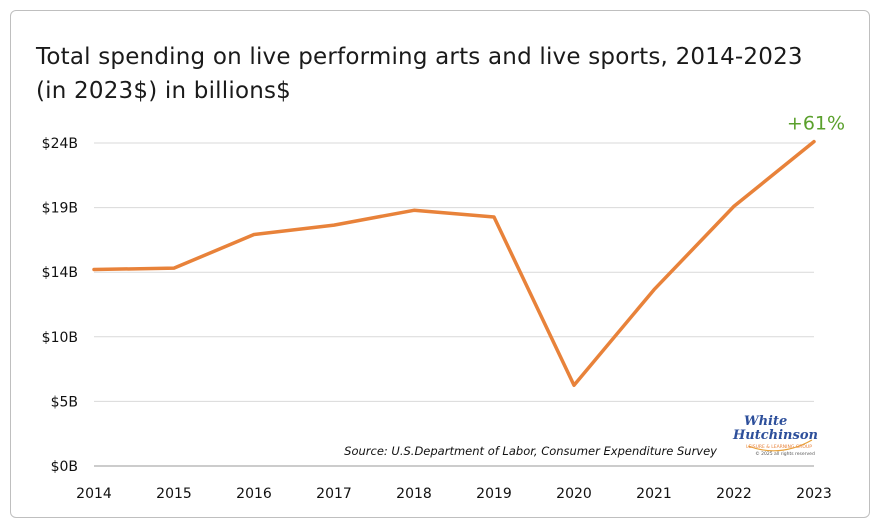 This screenshot has height=528, width=880. Describe the element at coordinates (60, 209) in the screenshot. I see `y-tick-label: $19B` at that location.